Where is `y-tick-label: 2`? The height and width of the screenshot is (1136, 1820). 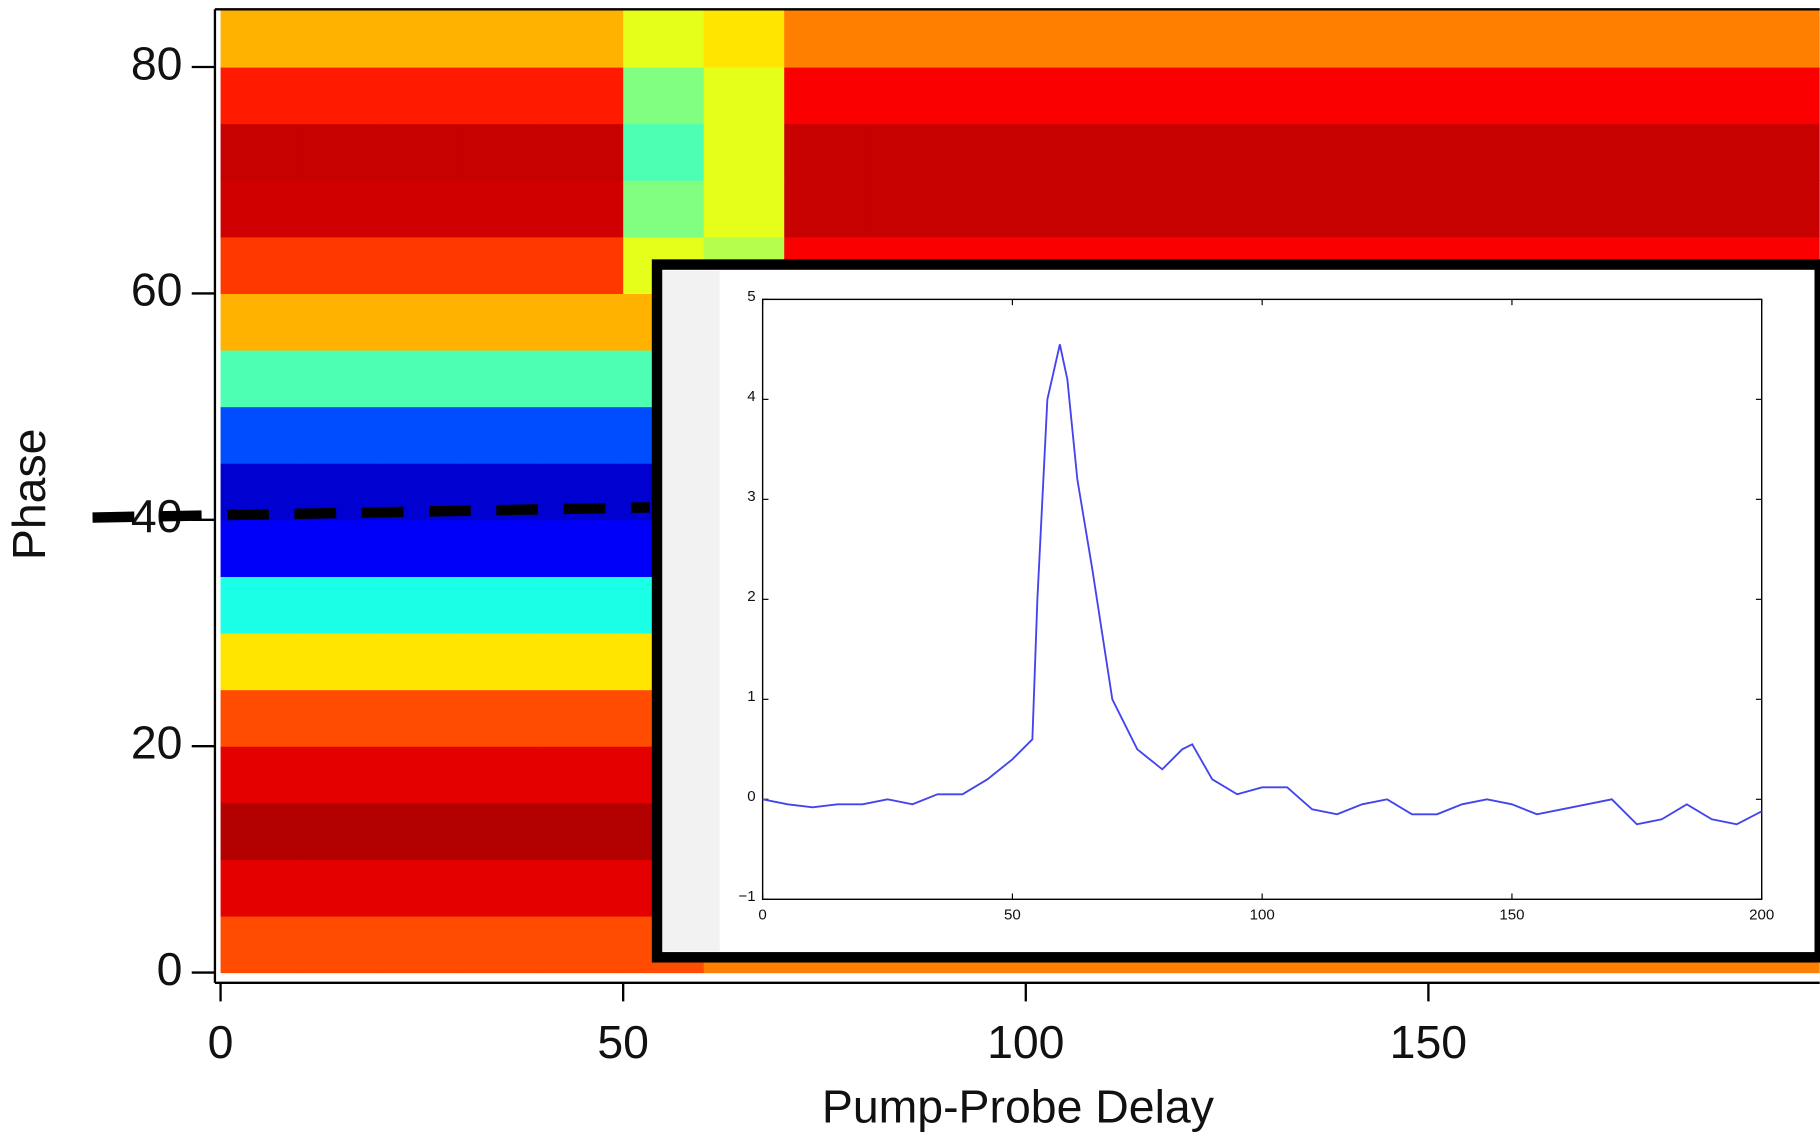
y-tick-label: 2 is located at coordinates (751, 596).